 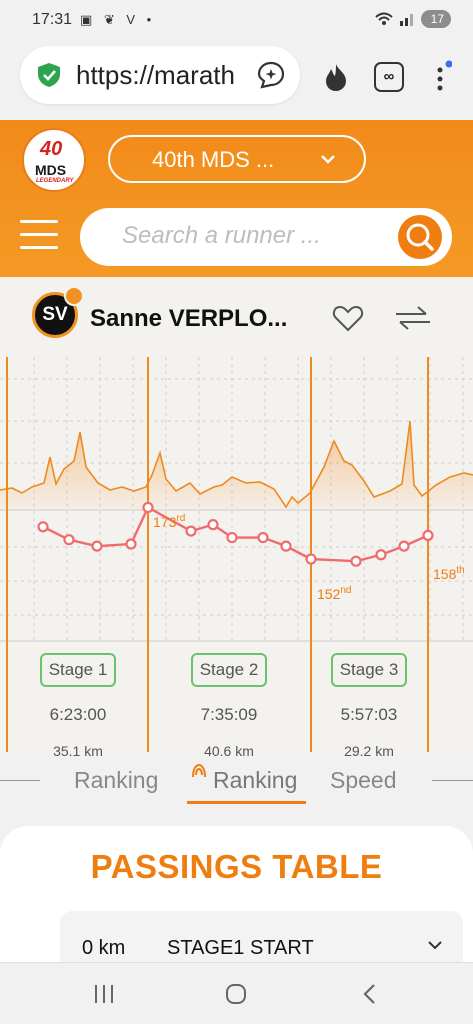 What do you see at coordinates (78, 751) in the screenshot?
I see `stage-1-distance: 35.1 km` at bounding box center [78, 751].